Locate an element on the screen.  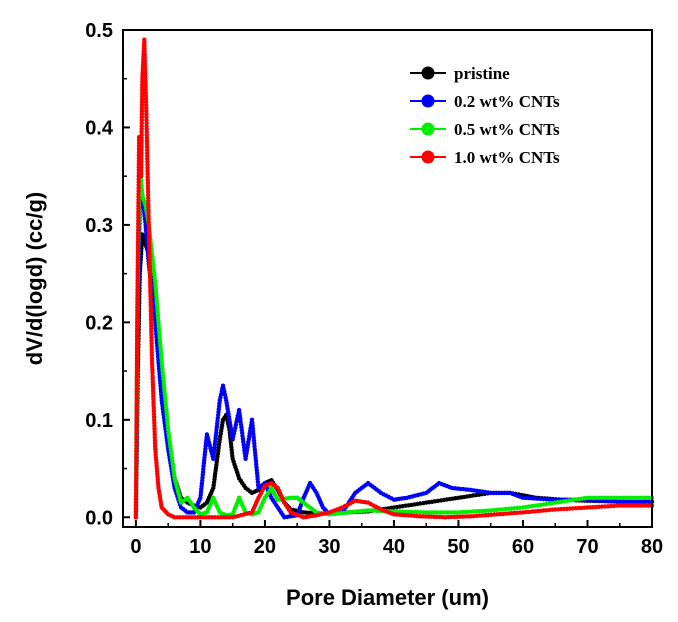
x-tick-label: 60 is located at coordinates (523, 547).